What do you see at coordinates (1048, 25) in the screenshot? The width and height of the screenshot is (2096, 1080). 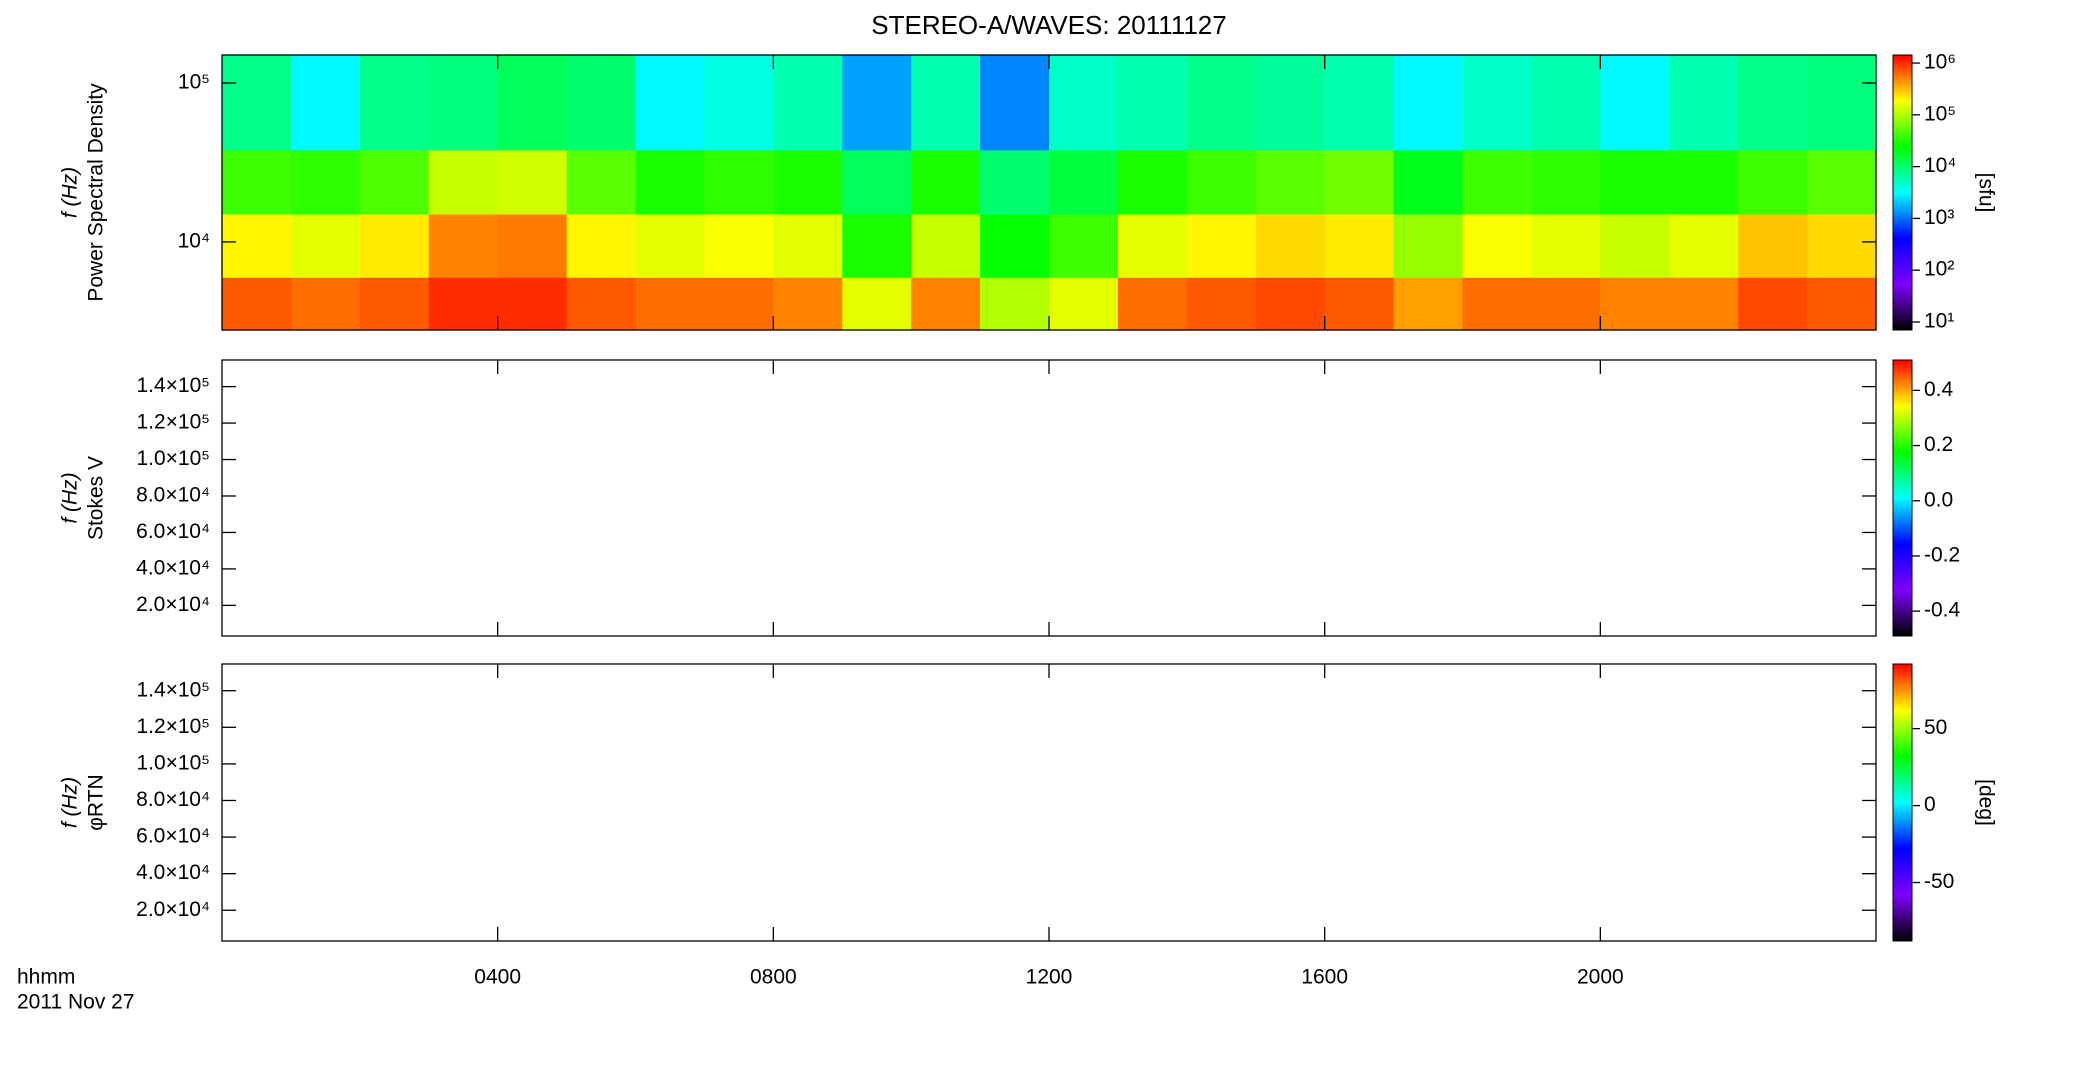 I see `chart-title: STEREO-A/WAVES: 20111127` at bounding box center [1048, 25].